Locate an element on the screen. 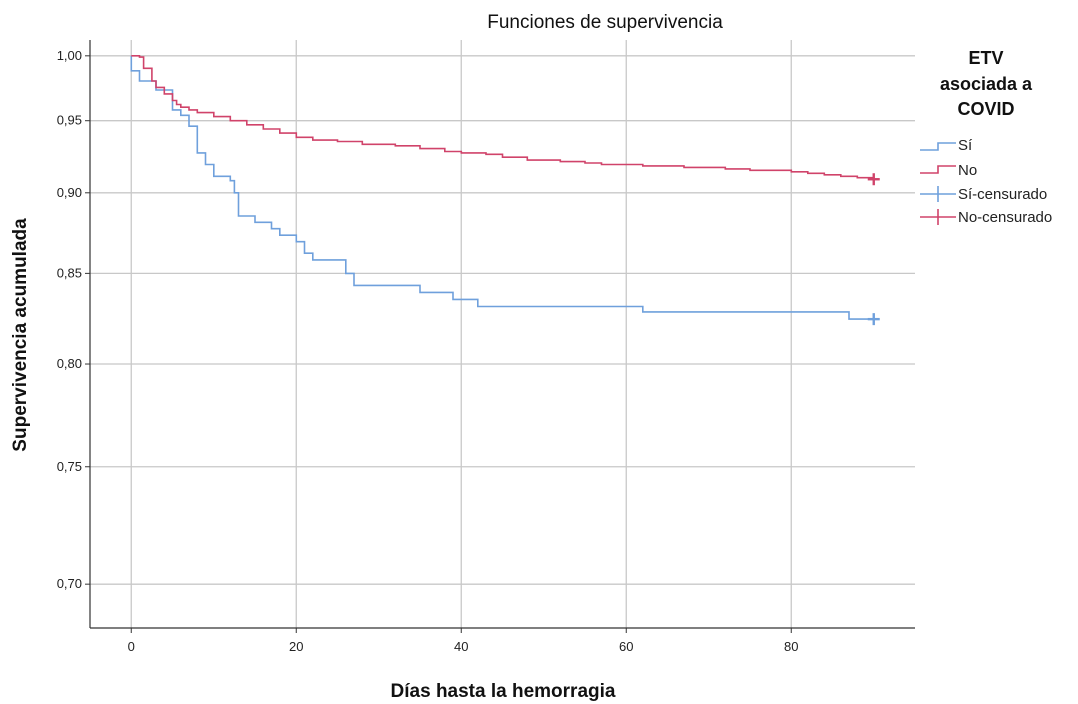  y-tick-label-5: 0,95 is located at coordinates (69, 120).